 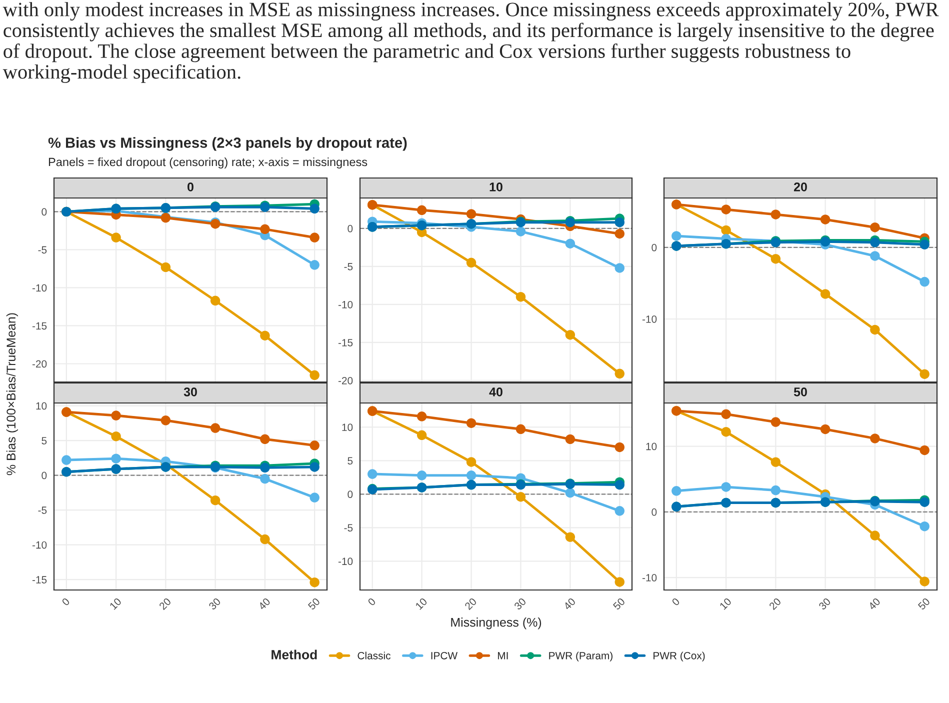 I want to click on y-tick-label: -20, so click(x=345, y=380).